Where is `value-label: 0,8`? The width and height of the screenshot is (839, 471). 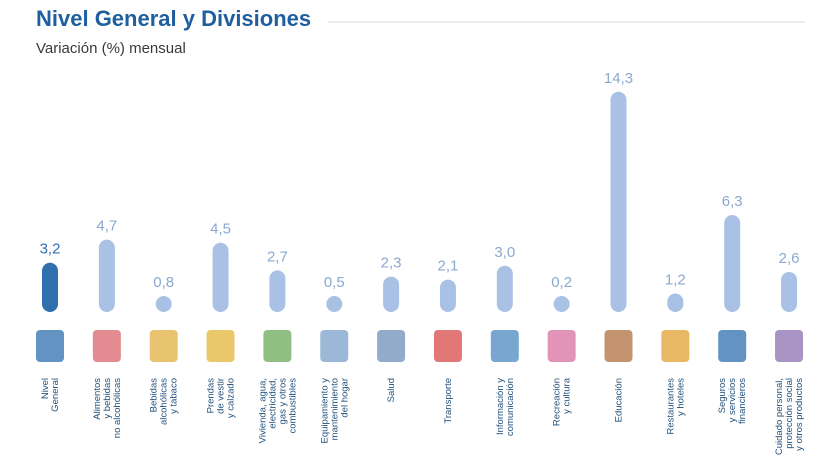 value-label: 0,8 is located at coordinates (163, 282).